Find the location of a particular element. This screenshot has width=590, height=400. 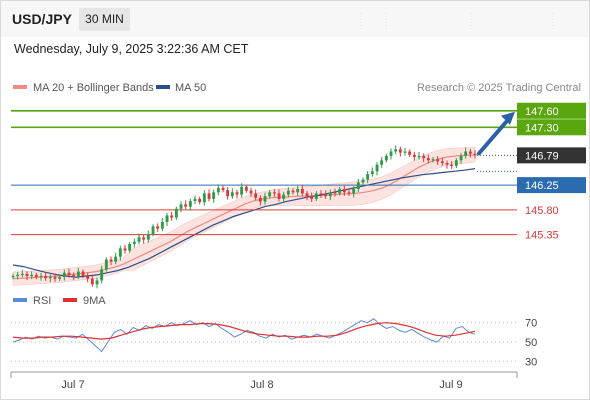

forecast-arrow-shaft is located at coordinates (493, 136).